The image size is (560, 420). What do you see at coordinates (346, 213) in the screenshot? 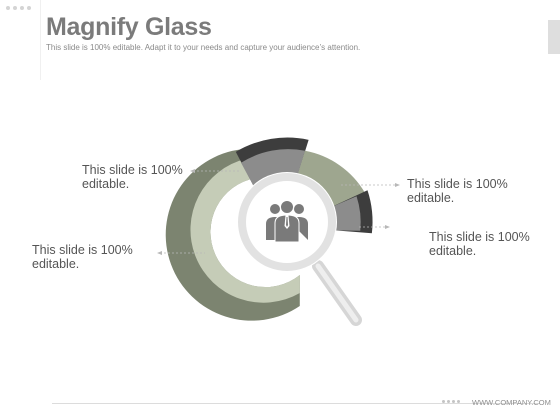
I see `gray-right-segment` at bounding box center [346, 213].